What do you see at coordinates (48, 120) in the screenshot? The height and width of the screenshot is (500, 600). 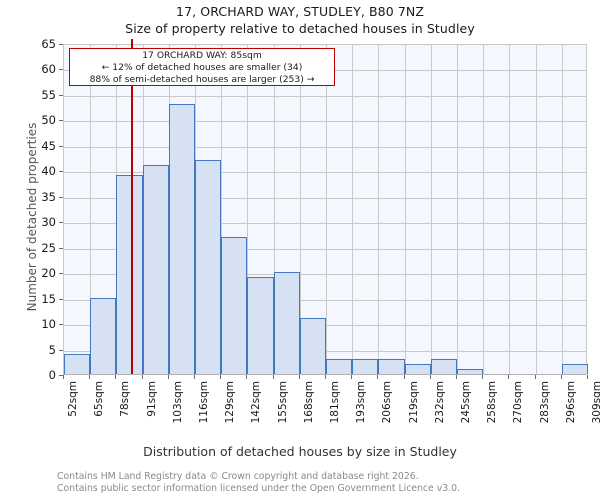 I see `y-axis-tick-label: 50` at bounding box center [48, 120].